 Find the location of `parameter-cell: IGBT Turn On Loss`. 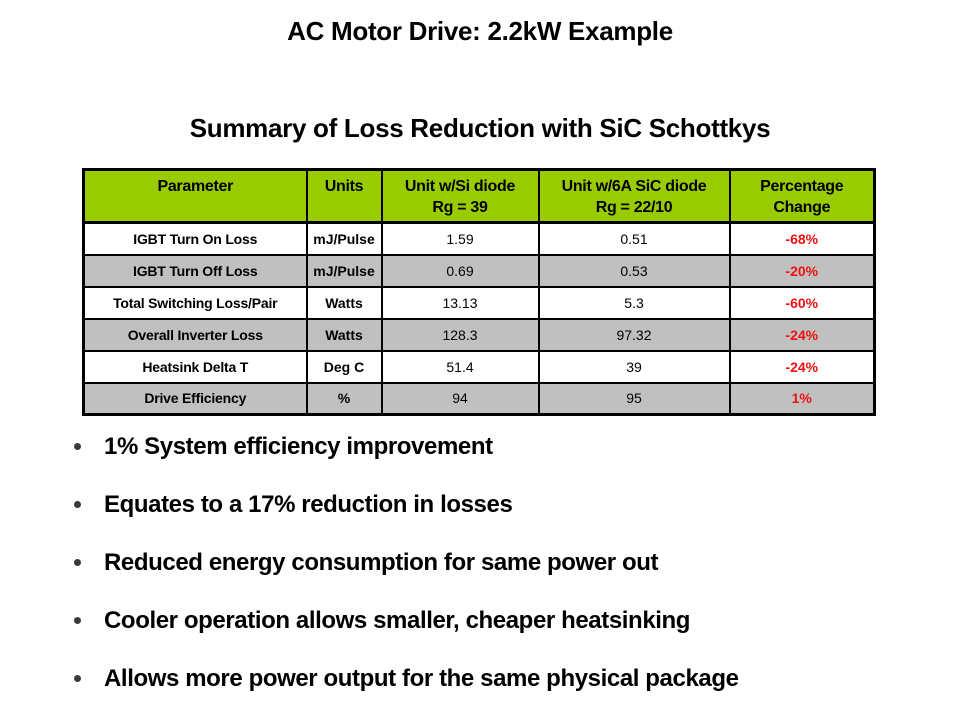

parameter-cell: IGBT Turn On Loss is located at coordinates (195, 238).